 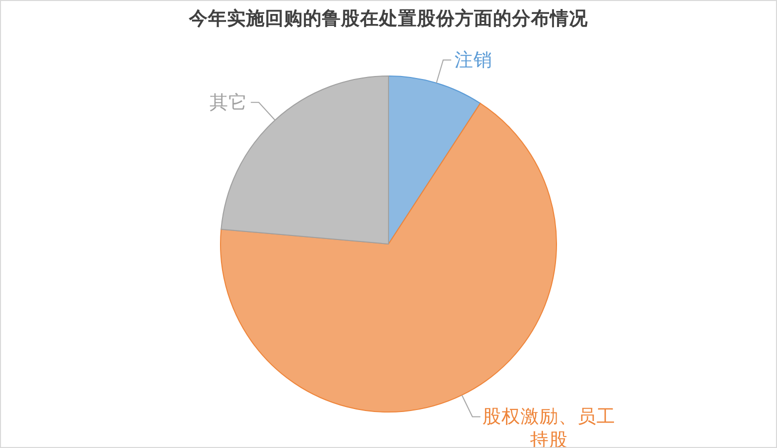 I want to click on chart-title: 今年实施回购的鲁股在处置股份方面的分布情况, so click(x=388, y=19).